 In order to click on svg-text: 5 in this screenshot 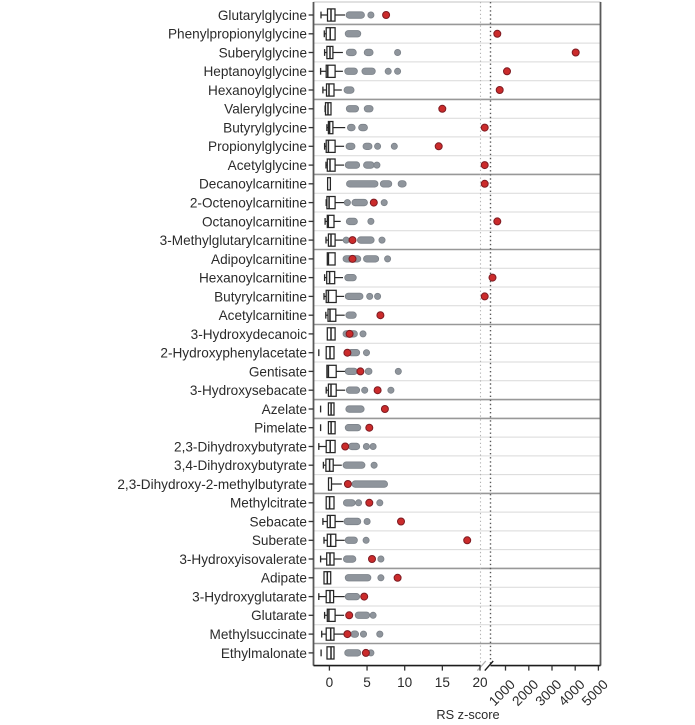, I will do `click(367, 682)`.